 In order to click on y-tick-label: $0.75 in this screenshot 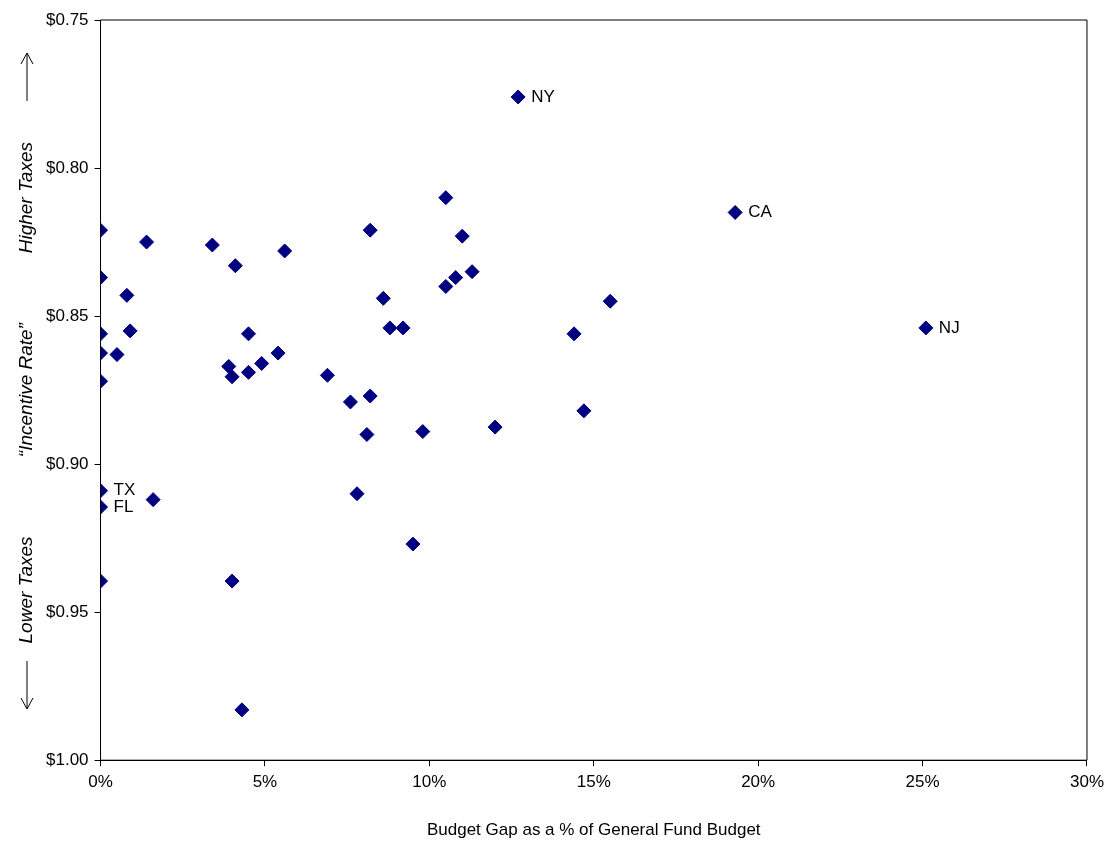, I will do `click(67, 19)`.